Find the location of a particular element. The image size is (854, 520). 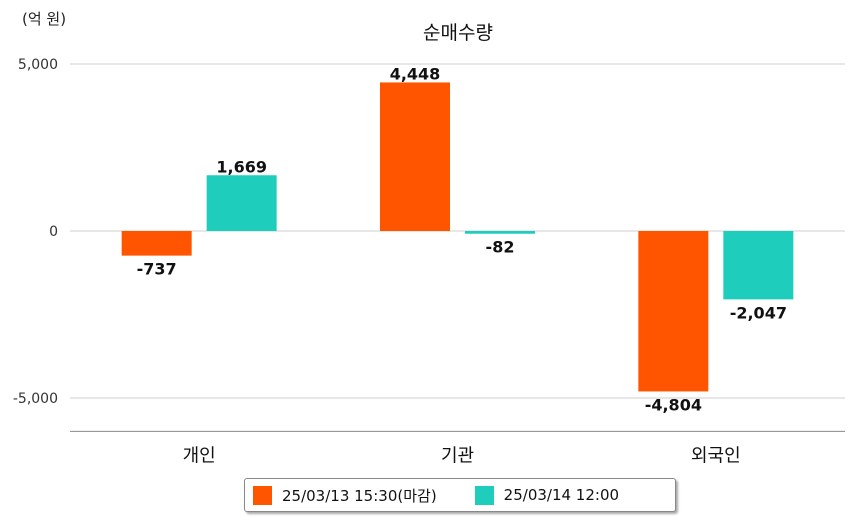

data-label: -82 is located at coordinates (500, 247).